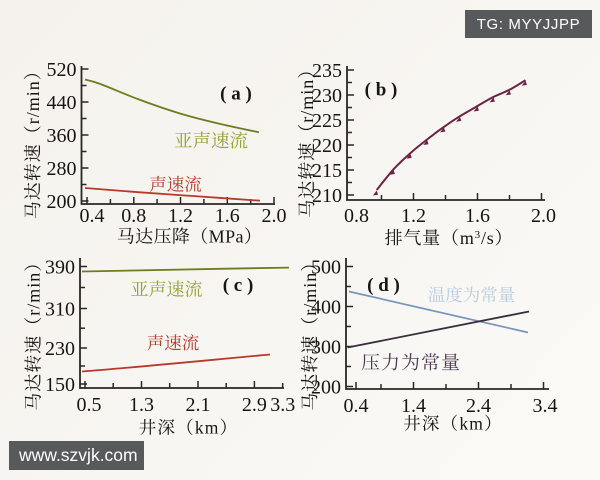 This screenshot has height=480, width=600. Describe the element at coordinates (62, 169) in the screenshot. I see `svg-text: 280` at that location.